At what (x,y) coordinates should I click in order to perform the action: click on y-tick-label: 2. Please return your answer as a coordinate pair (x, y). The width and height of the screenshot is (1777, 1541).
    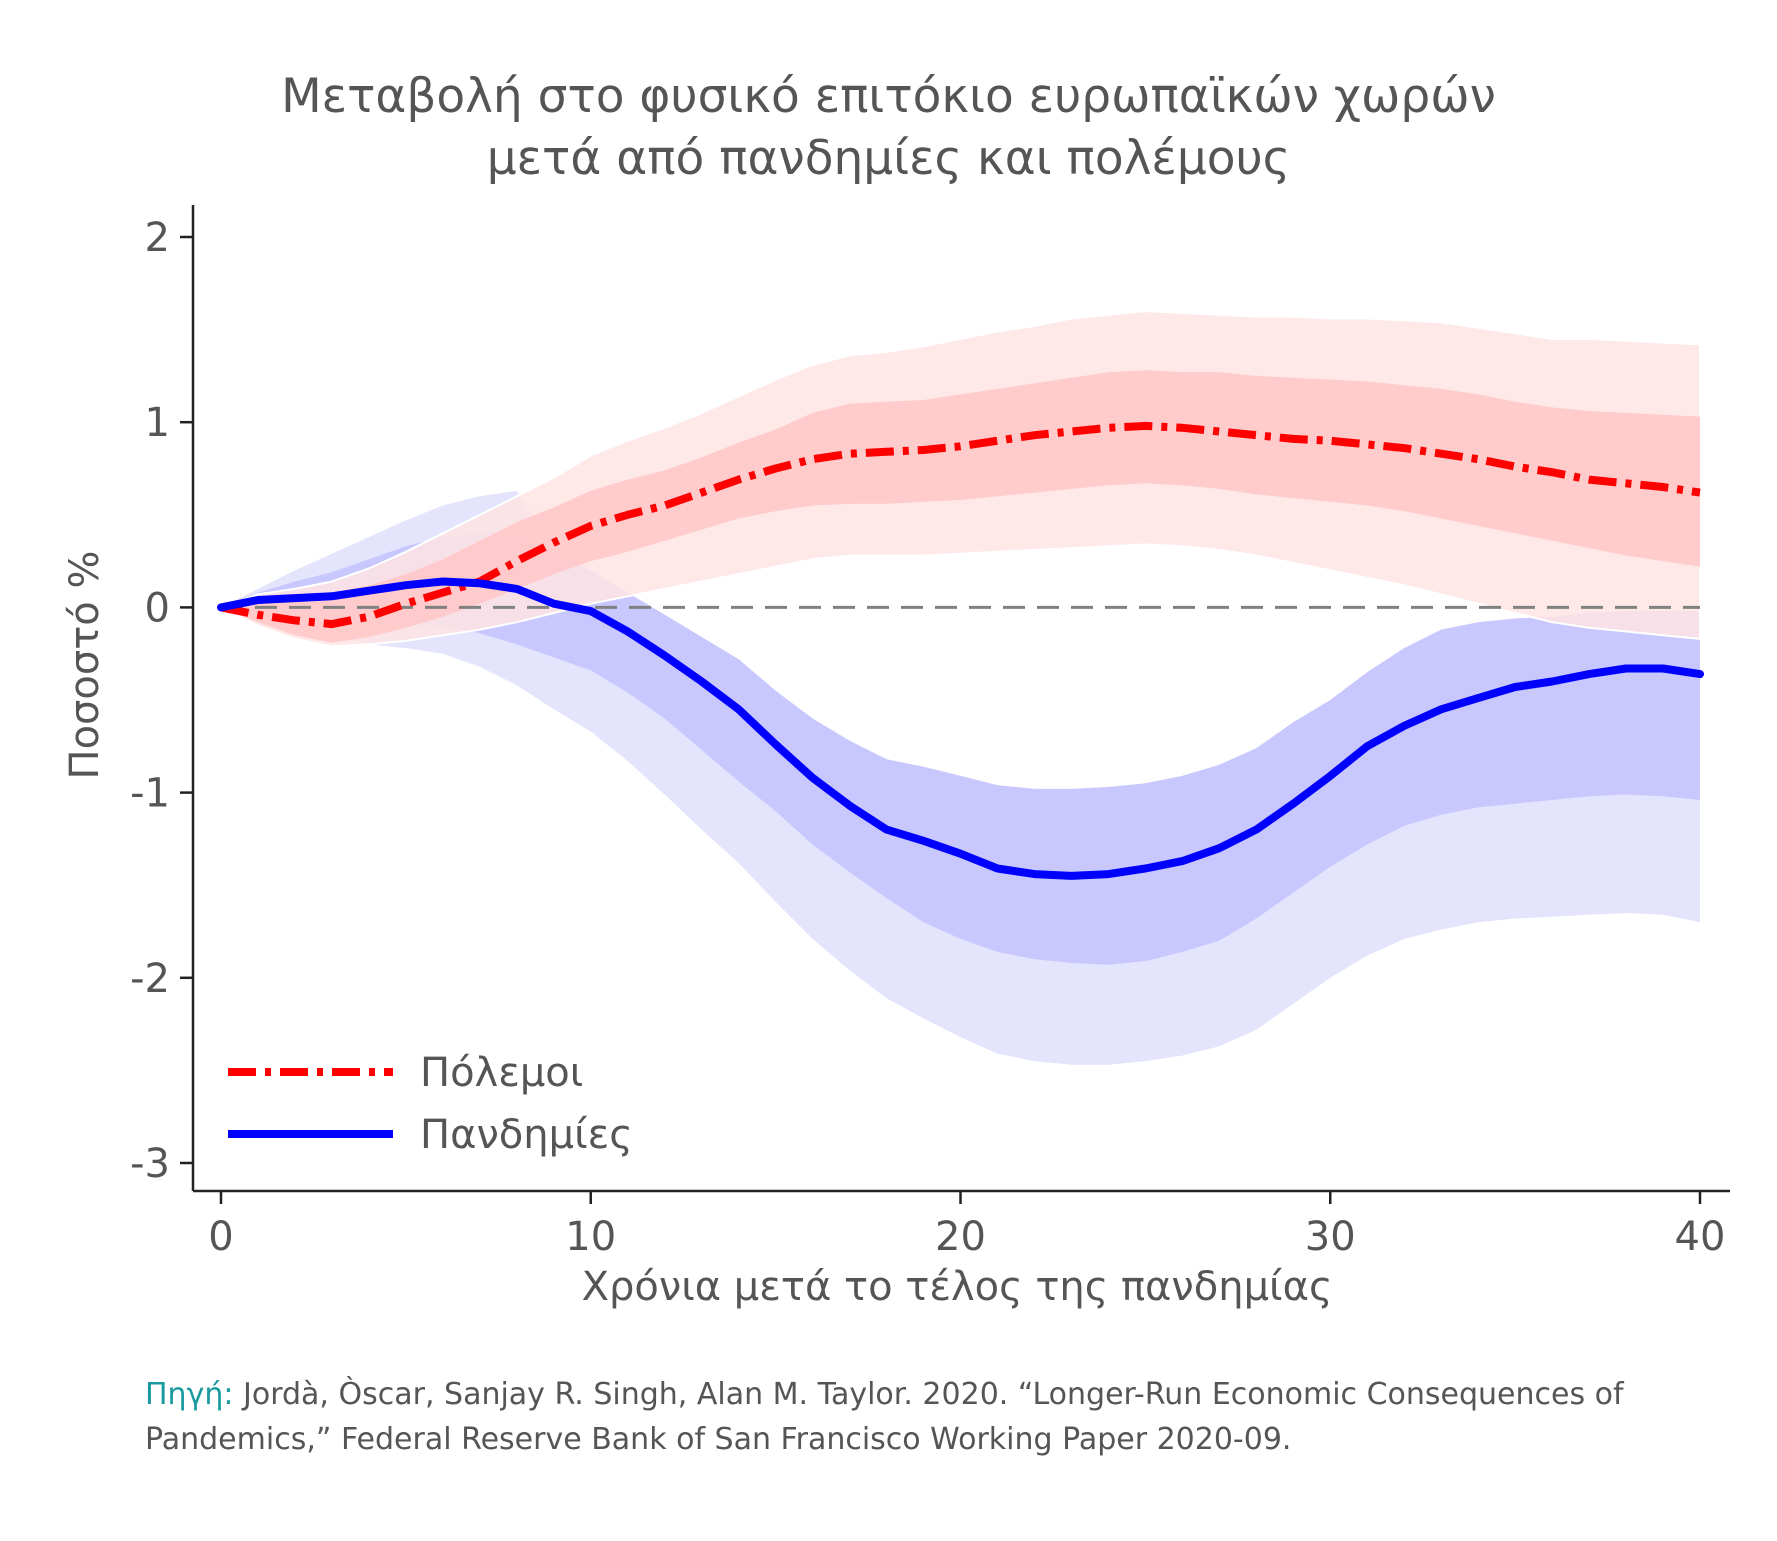
    Looking at the image, I should click on (157, 238).